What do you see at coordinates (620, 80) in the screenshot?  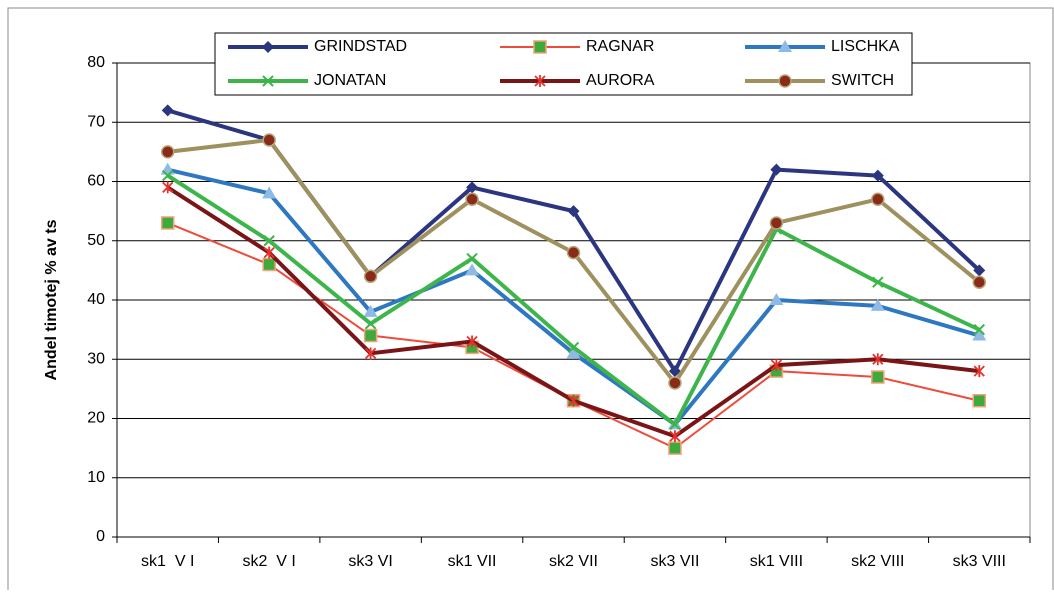 I see `legend-label: AURORA` at bounding box center [620, 80].